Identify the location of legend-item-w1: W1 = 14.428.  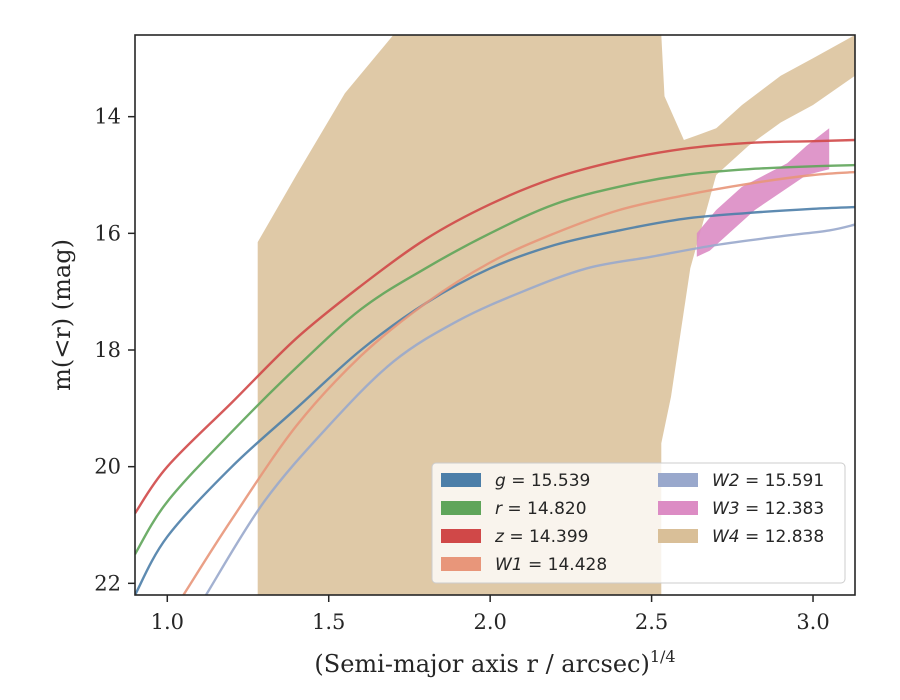
(524, 565).